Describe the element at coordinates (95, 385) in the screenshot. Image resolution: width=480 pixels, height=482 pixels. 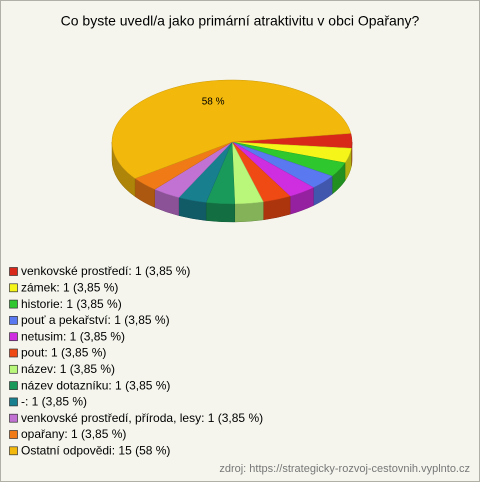
I see `legend-label: název dotazníku: 1 (3,85 %)` at that location.